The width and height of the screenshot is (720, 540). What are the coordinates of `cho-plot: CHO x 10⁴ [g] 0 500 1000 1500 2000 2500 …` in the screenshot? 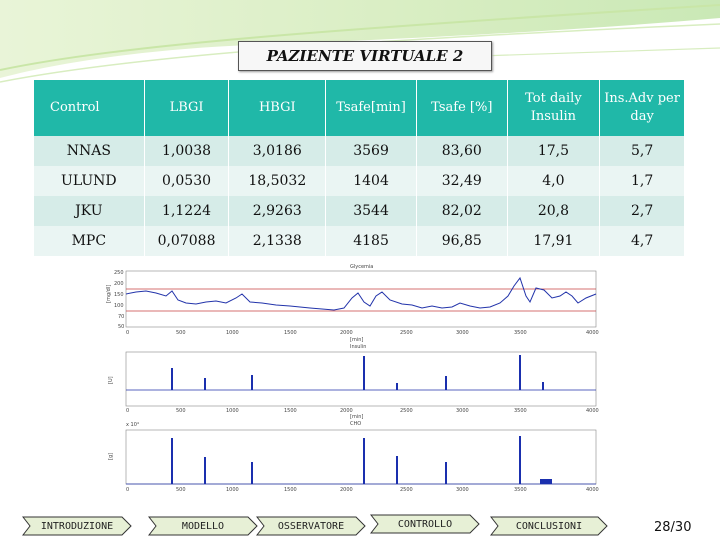 It's located at (353, 457).